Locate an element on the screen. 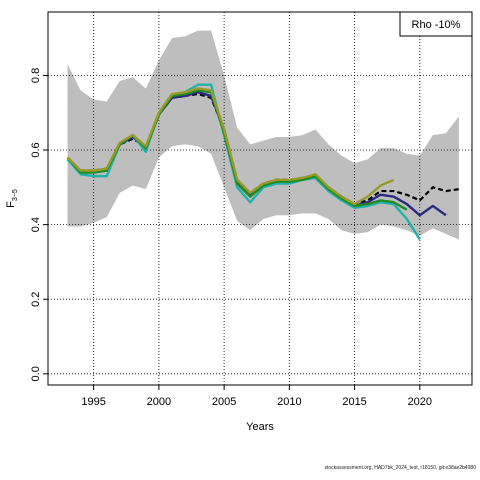  y-tick-label-0.4: 0.4 is located at coordinates (36, 224).